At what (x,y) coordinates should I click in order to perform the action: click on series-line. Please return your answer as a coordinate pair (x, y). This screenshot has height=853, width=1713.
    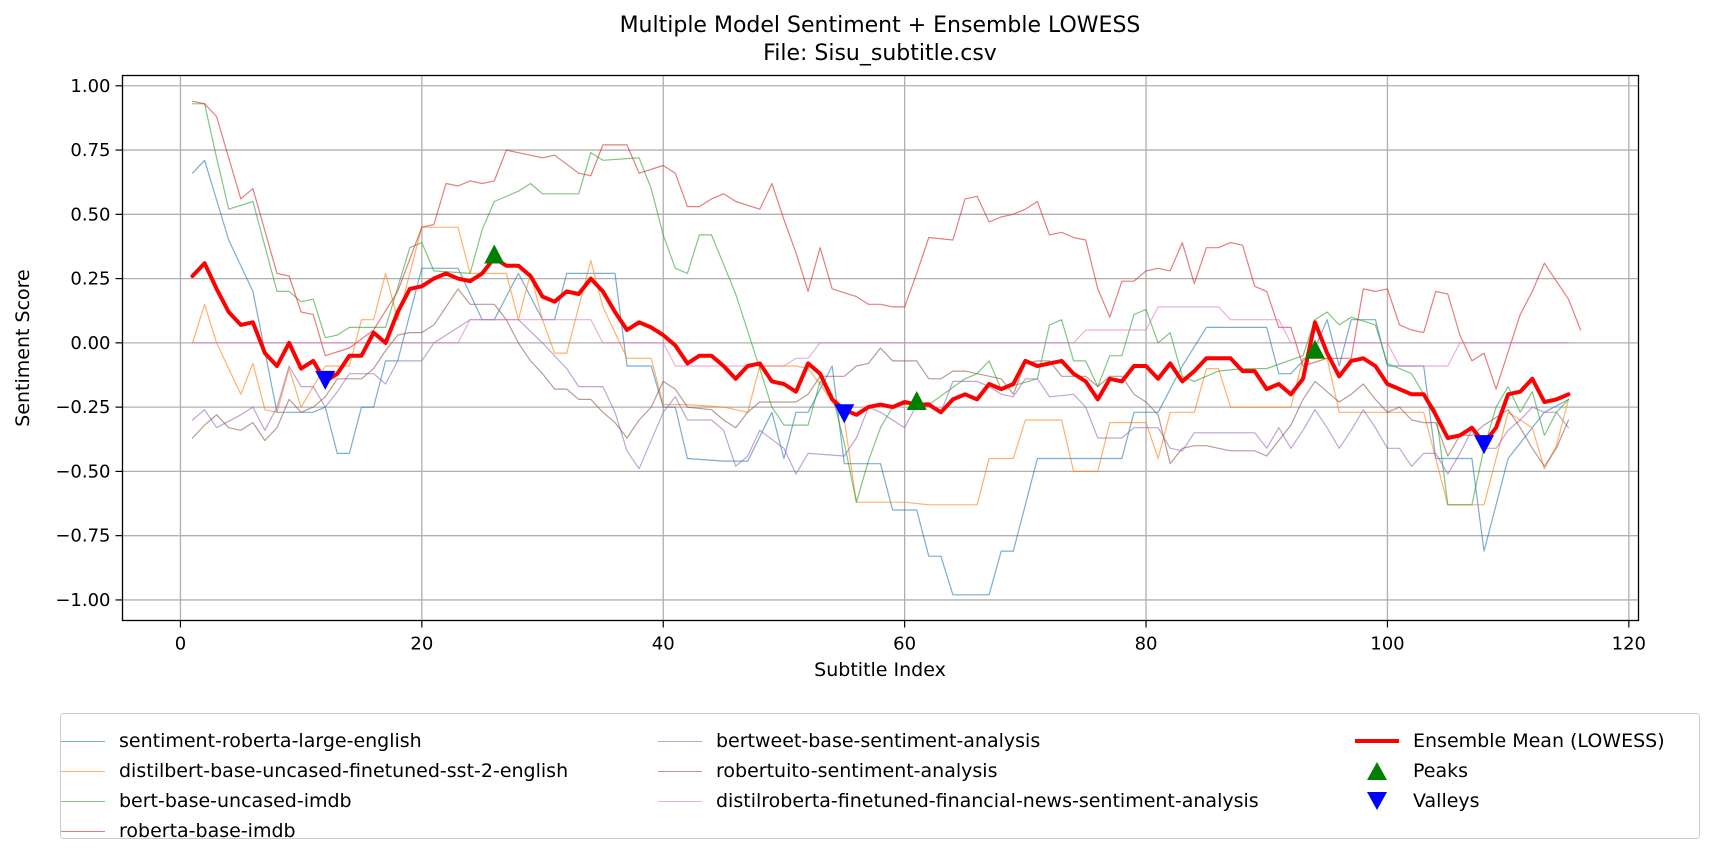
    Looking at the image, I should click on (880, 336).